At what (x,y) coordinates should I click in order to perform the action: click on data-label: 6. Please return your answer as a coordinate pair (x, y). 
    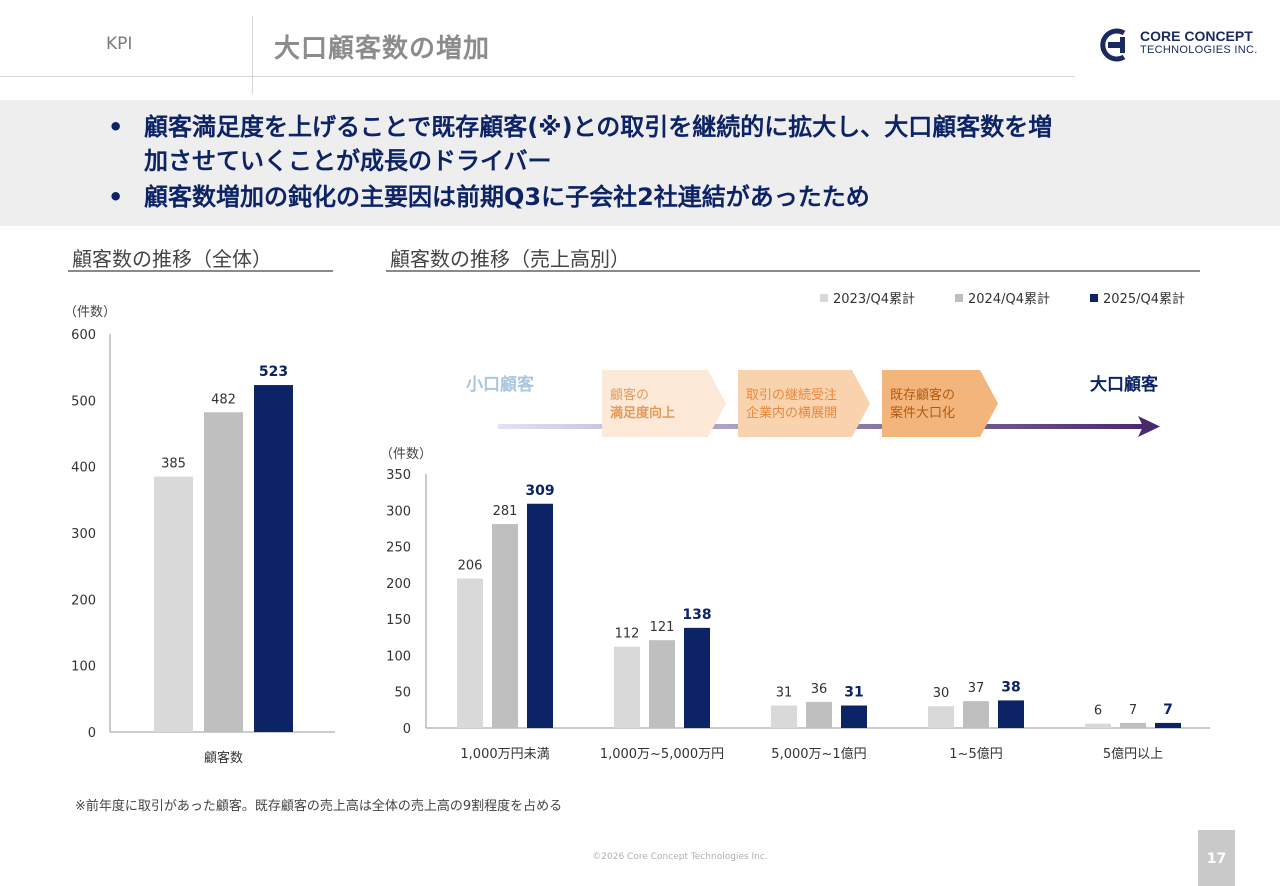
    Looking at the image, I should click on (1098, 711).